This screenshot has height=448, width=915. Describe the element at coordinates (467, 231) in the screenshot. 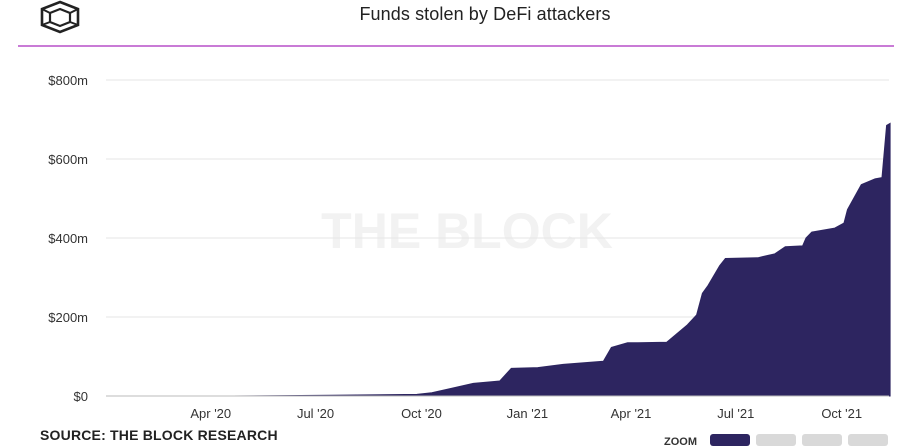

I see `watermark: THE BLOCK` at that location.